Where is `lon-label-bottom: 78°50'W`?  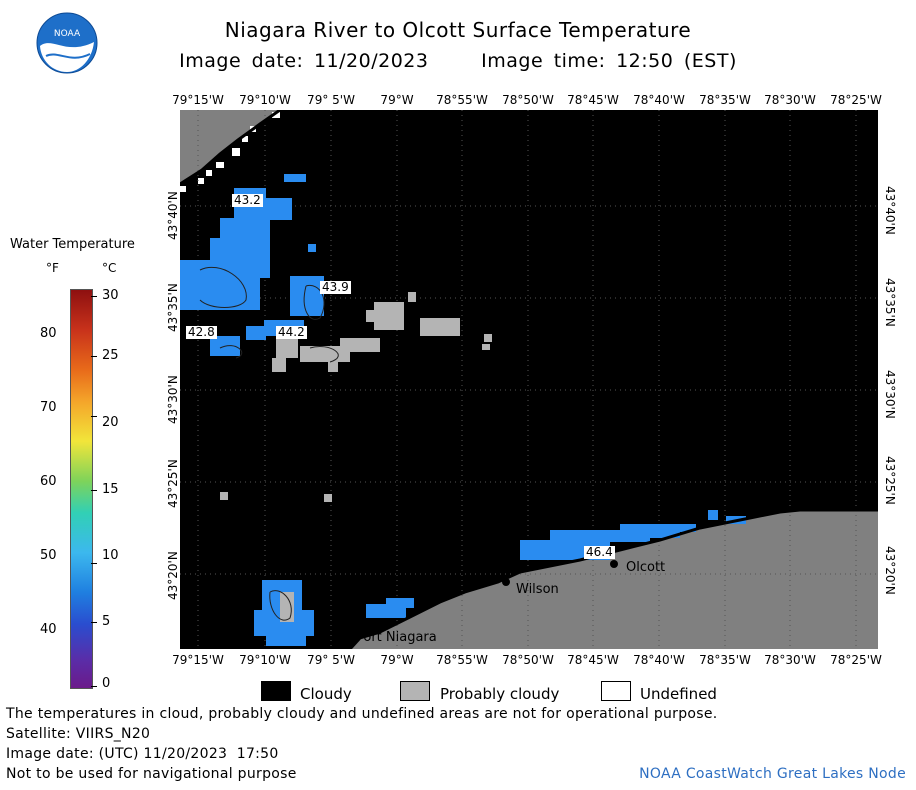
lon-label-bottom: 78°50'W is located at coordinates (528, 660).